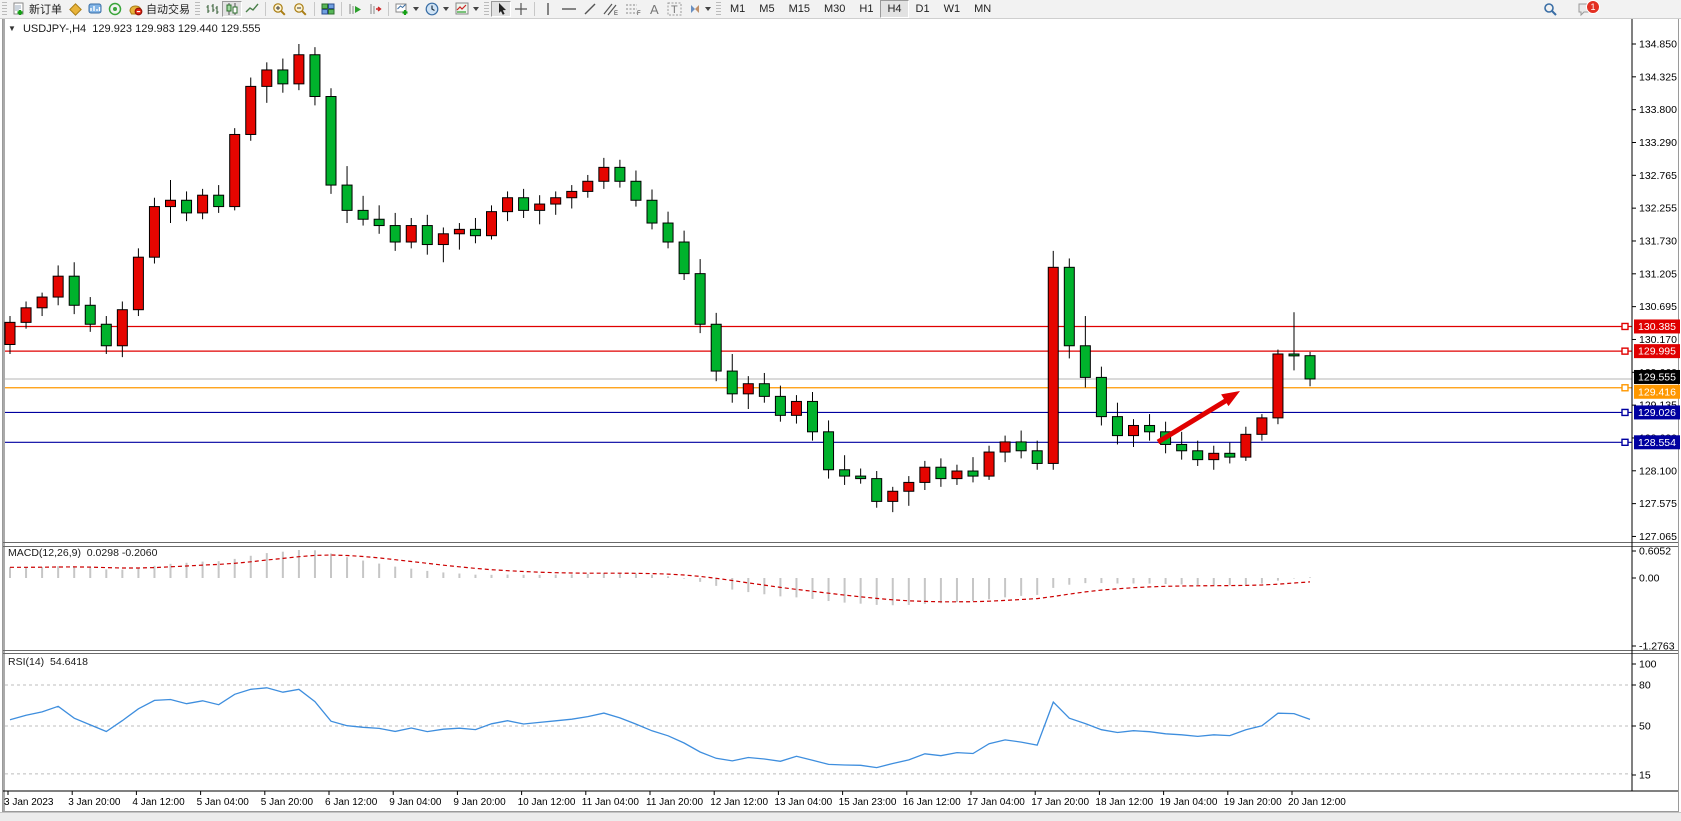  I want to click on new-chart-dropdown, so click(407, 9).